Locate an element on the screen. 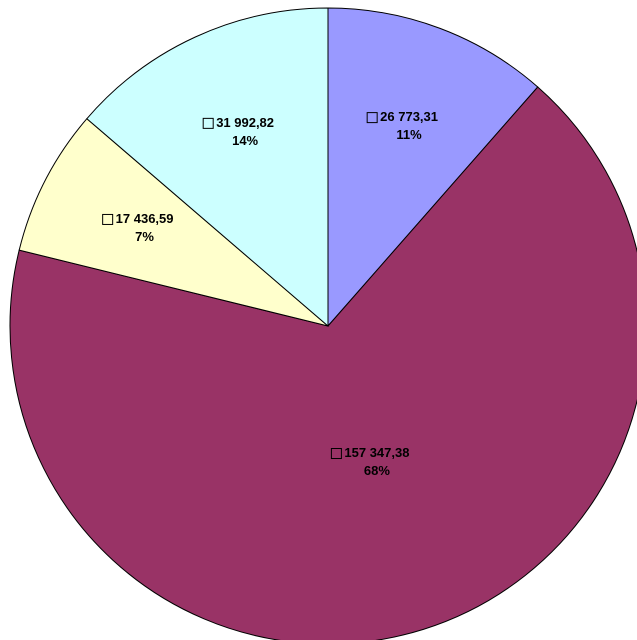  value-label: 26 773,31 is located at coordinates (409, 116).